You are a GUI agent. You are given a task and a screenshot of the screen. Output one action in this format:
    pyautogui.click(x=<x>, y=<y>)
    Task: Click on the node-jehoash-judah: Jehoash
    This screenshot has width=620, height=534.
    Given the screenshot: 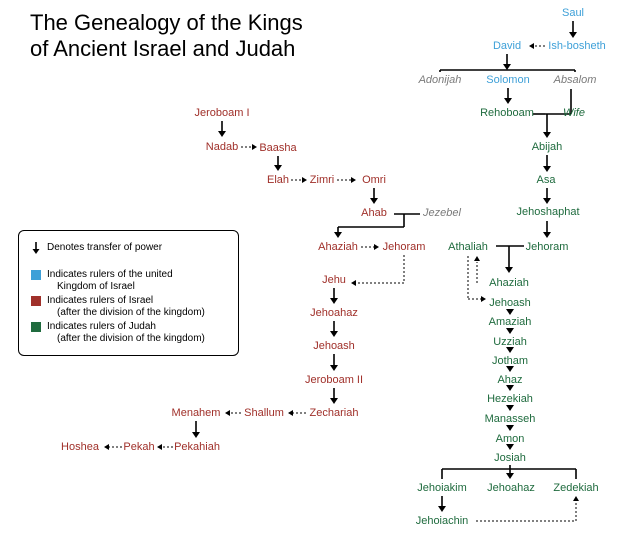 What is the action you would take?
    pyautogui.click(x=510, y=303)
    